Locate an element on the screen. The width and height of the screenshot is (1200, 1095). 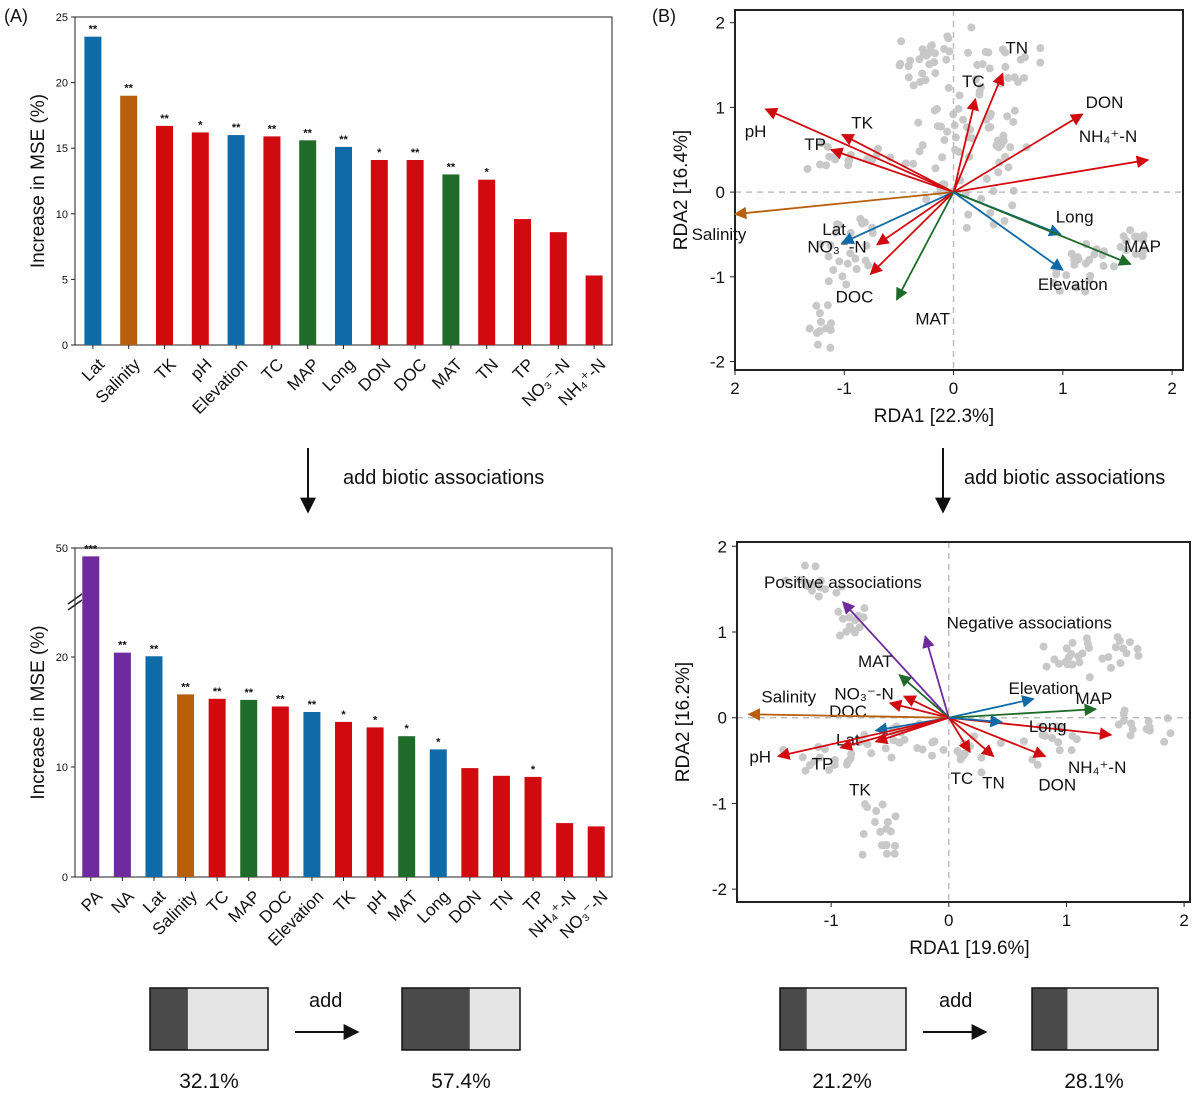
y-tick-label: 20 is located at coordinates (62, 84).